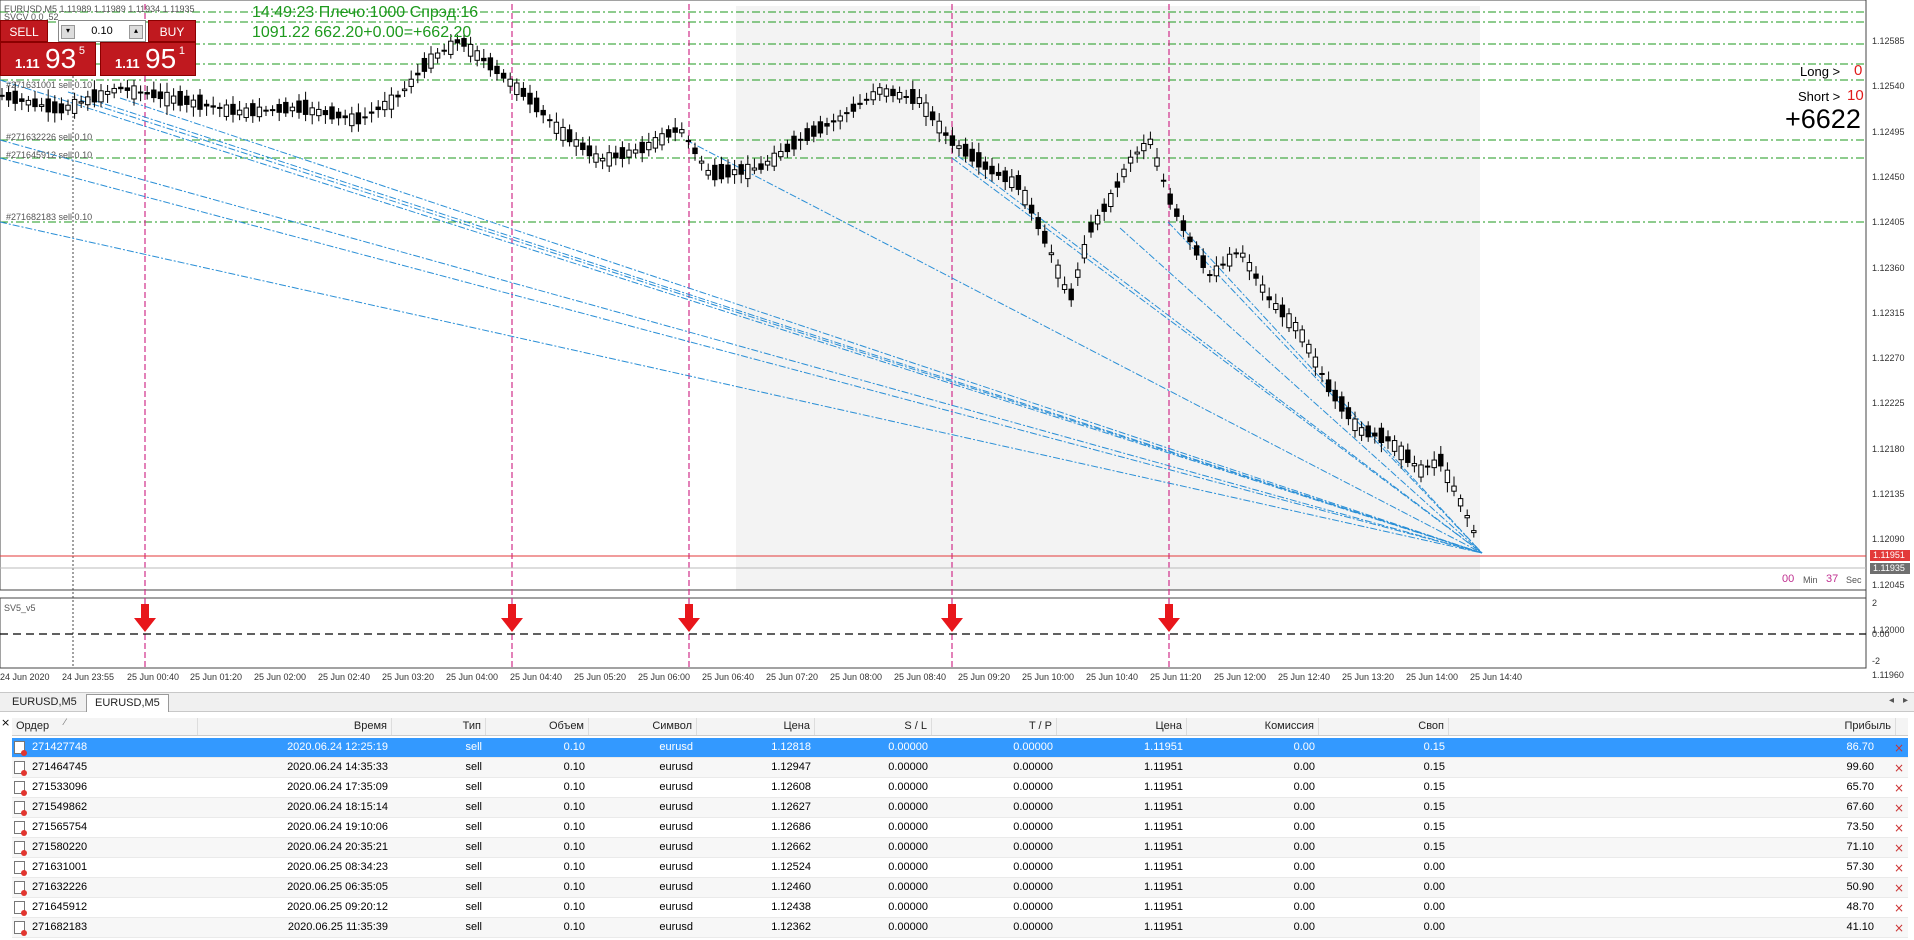 This screenshot has width=1914, height=940. I want to click on total-profit: +6622, so click(1823, 119).